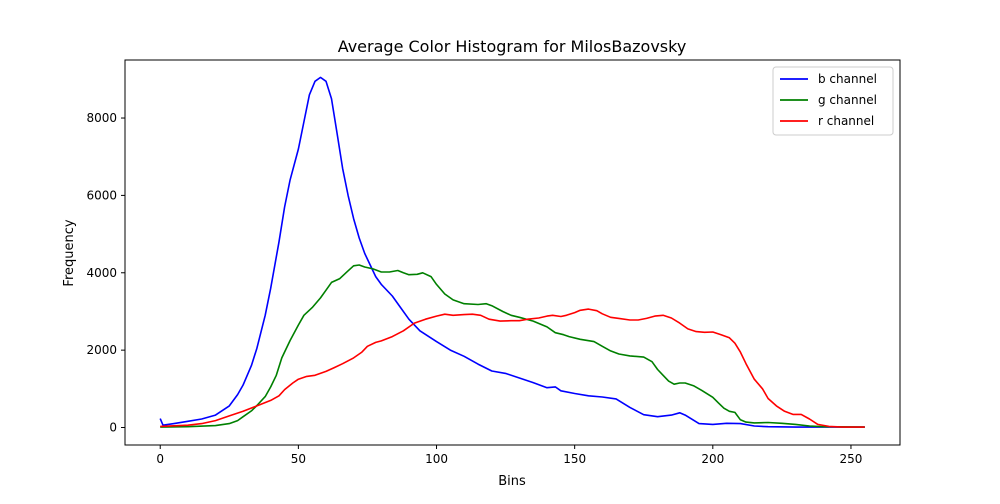  Describe the element at coordinates (574, 459) in the screenshot. I see `x-tick-label: 150` at that location.